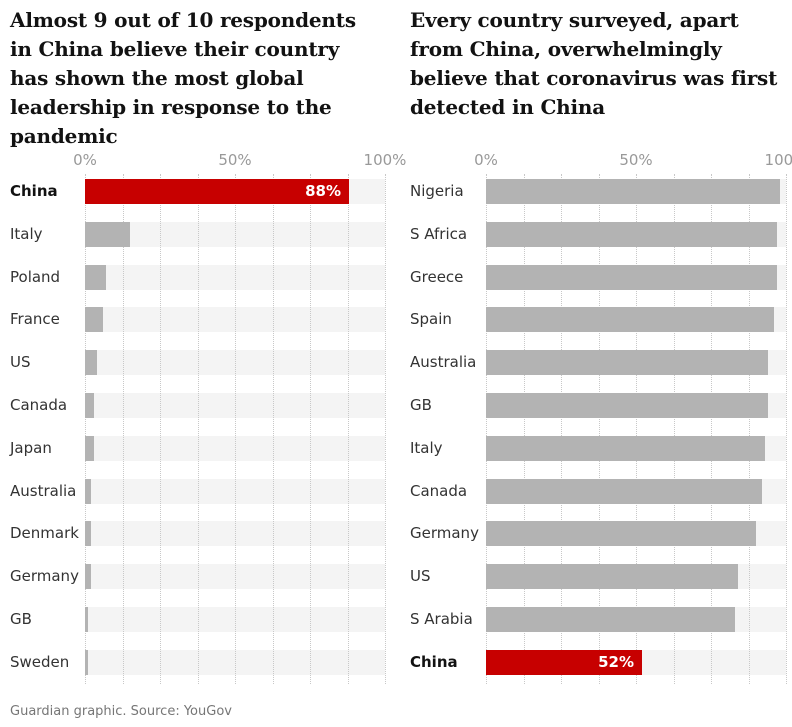 The image size is (792, 727). Describe the element at coordinates (630, 320) in the screenshot. I see `right-bar-spain` at that location.